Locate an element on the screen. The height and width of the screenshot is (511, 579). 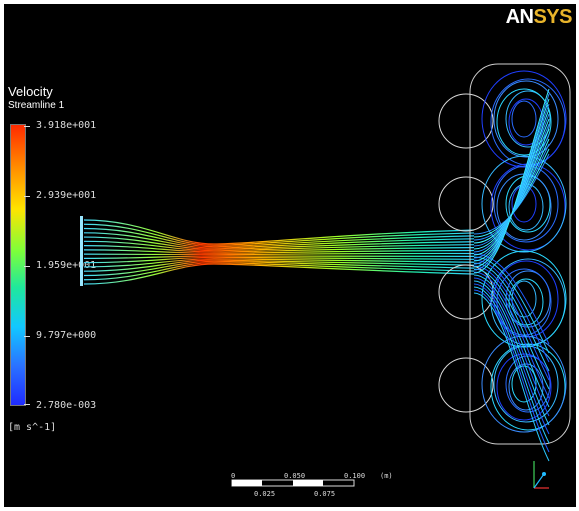
scale-label: (m) is located at coordinates (386, 476).